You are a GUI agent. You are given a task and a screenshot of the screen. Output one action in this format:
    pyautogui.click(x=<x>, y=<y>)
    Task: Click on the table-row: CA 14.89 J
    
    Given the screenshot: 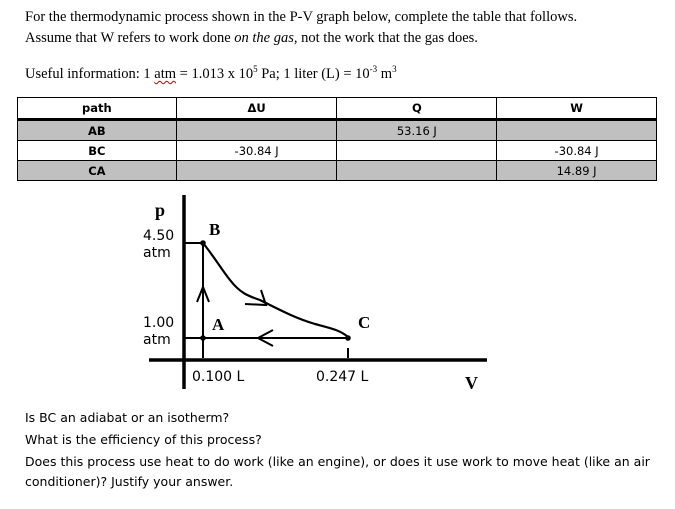 What is the action you would take?
    pyautogui.click(x=337, y=170)
    